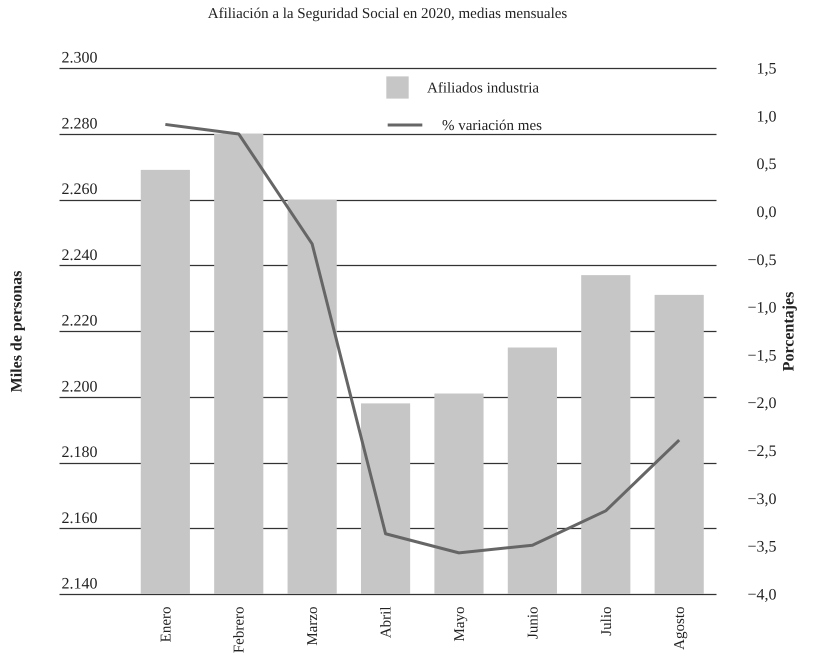  I want to click on y-tick-label: 2.180, so click(80, 452).